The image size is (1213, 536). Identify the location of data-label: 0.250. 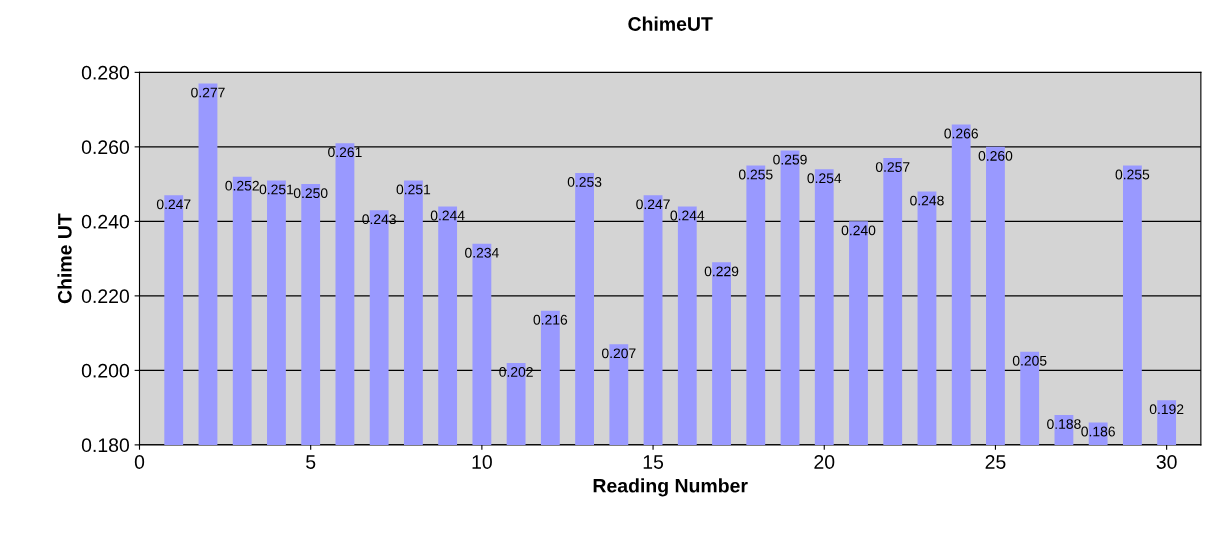
(310, 193).